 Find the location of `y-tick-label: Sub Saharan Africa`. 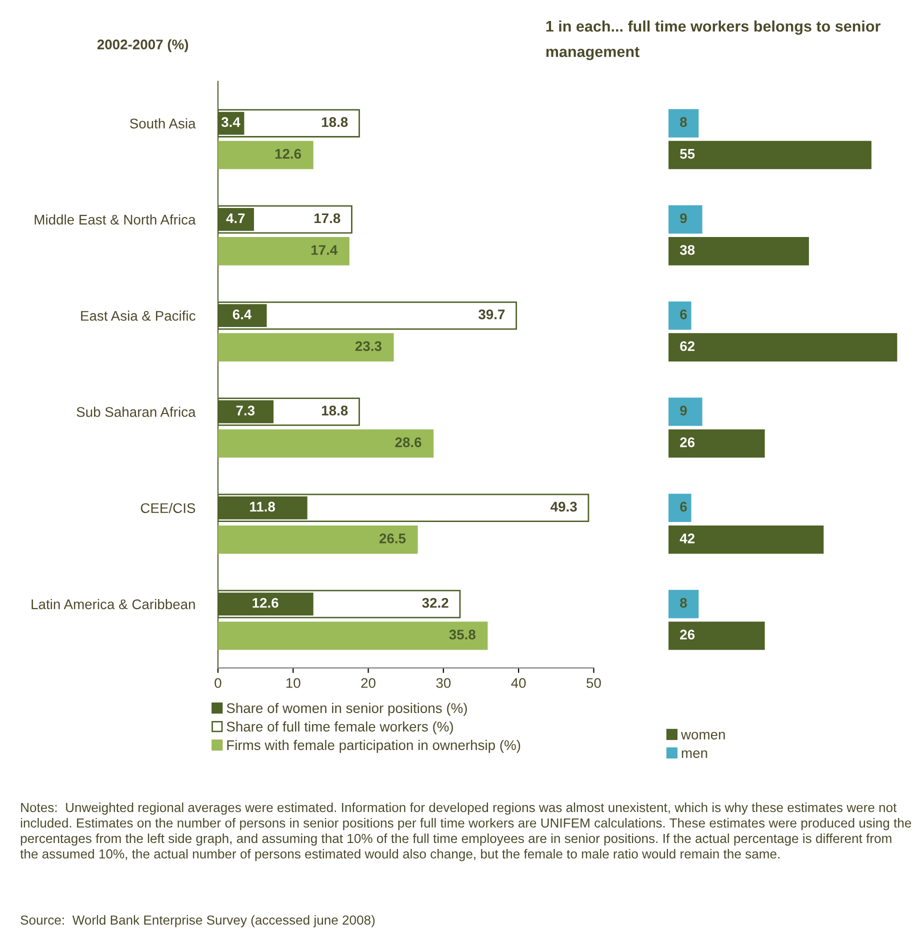

y-tick-label: Sub Saharan Africa is located at coordinates (136, 411).